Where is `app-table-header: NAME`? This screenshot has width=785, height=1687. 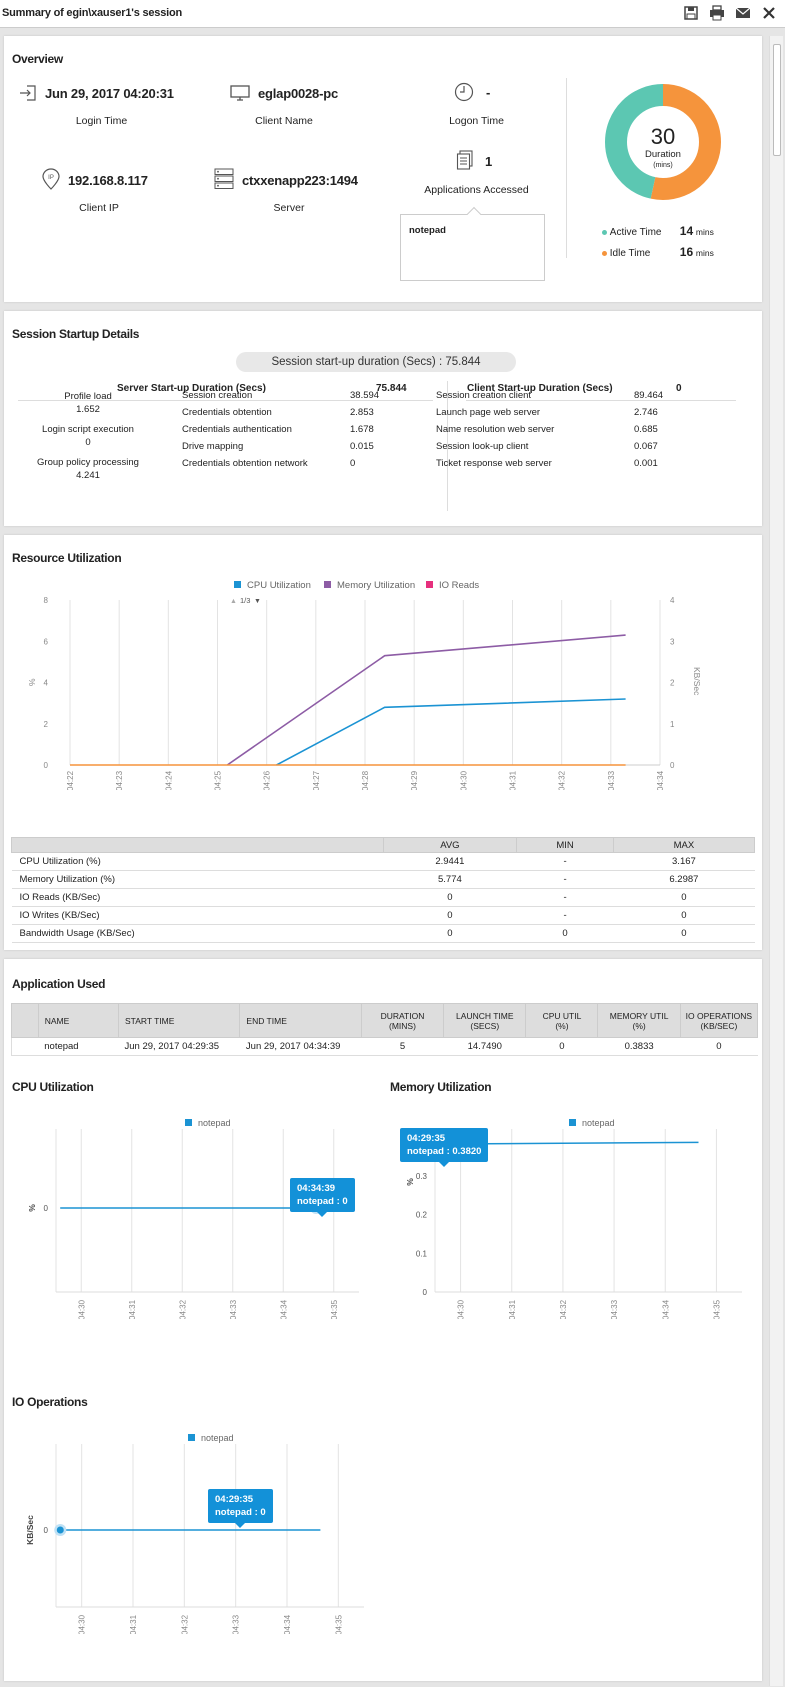 app-table-header: NAME is located at coordinates (78, 1020).